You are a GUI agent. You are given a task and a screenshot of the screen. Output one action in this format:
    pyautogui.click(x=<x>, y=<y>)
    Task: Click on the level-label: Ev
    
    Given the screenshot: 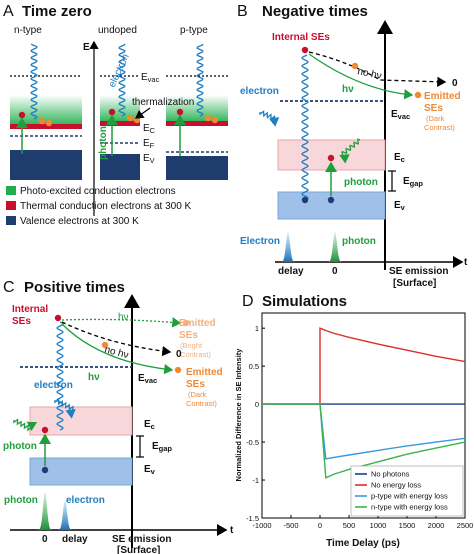 What is the action you would take?
    pyautogui.click(x=150, y=470)
    